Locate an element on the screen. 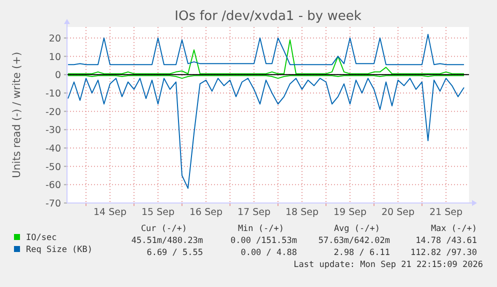 This screenshot has height=287, width=497. x-tick-label: 20 Sep is located at coordinates (398, 212).